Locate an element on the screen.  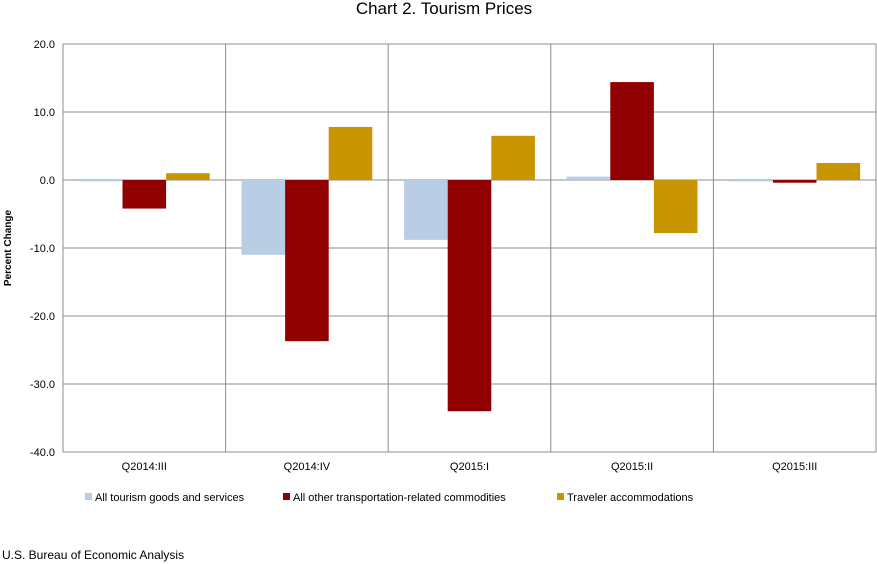
y-tick-label: 10.0 is located at coordinates (44, 113).